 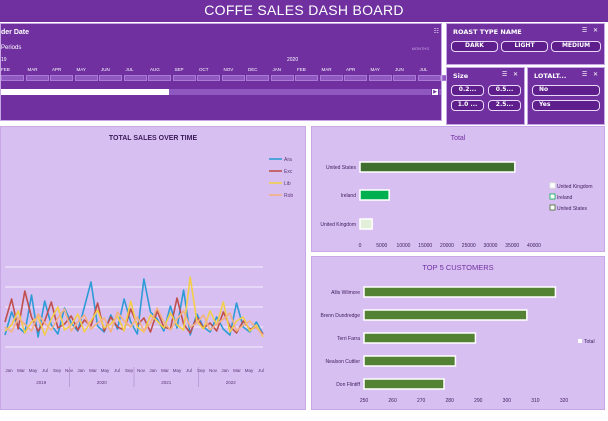 I want to click on timeline-month-label: SEP, so click(x=179, y=69).